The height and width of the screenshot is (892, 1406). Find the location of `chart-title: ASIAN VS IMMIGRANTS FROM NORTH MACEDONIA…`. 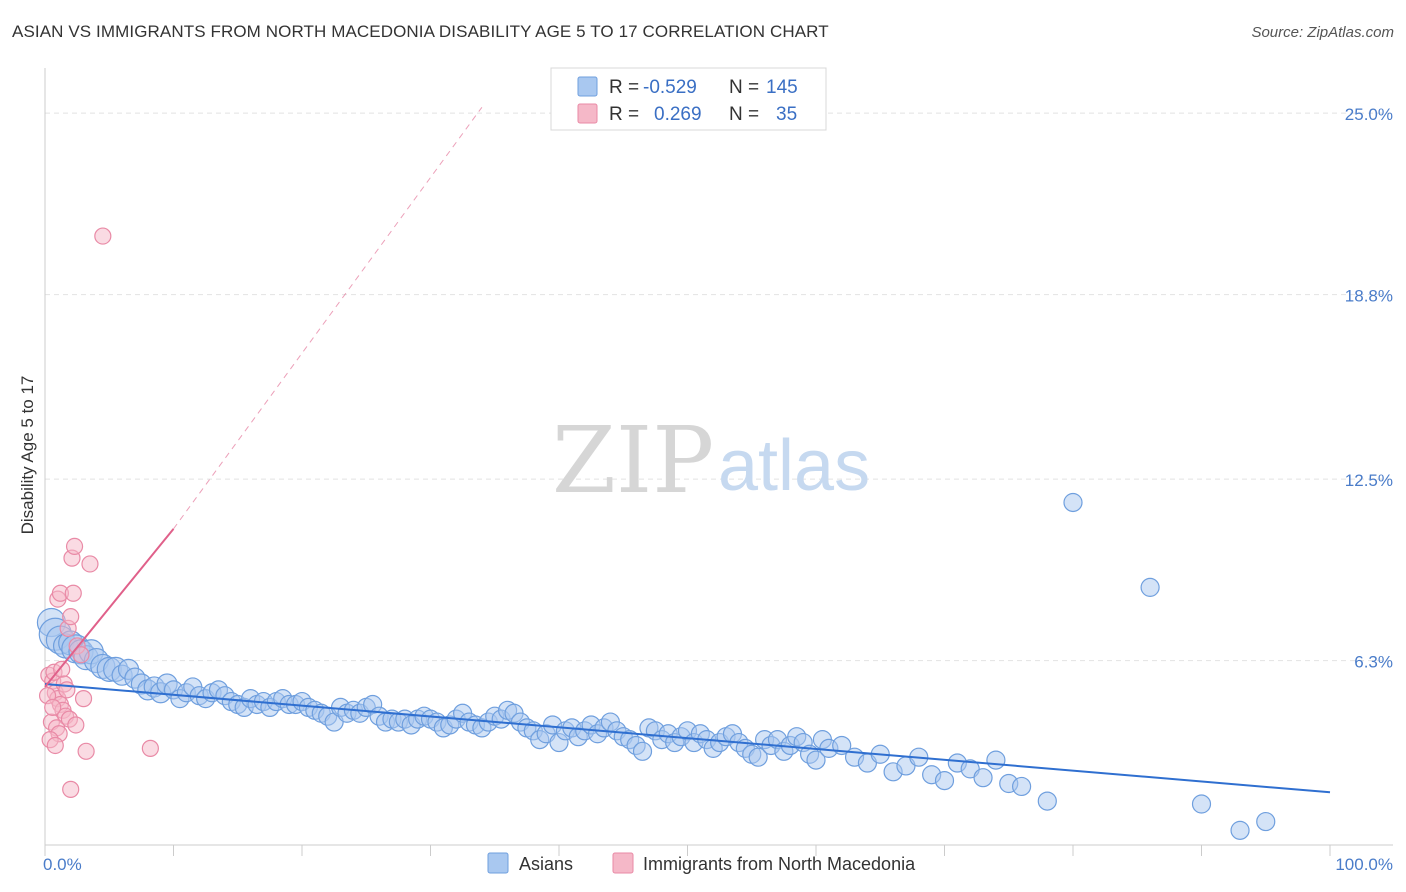

chart-title: ASIAN VS IMMIGRANTS FROM NORTH MACEDONIA… is located at coordinates (420, 31).